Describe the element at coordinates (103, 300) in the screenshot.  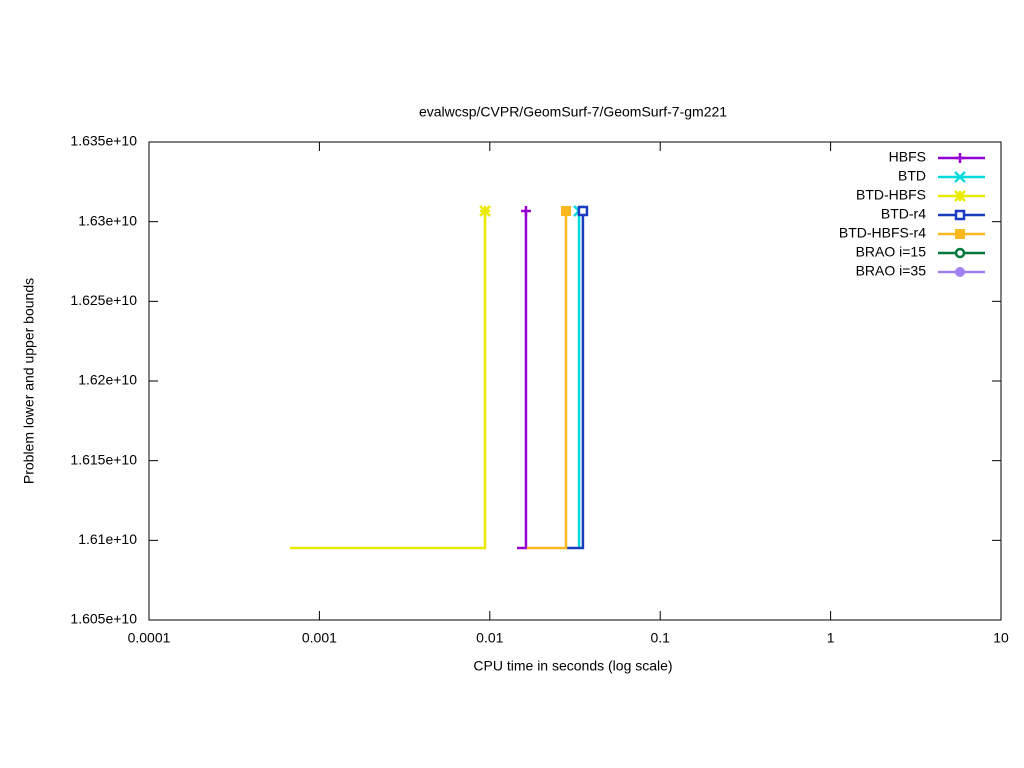
I see `y-tick-label: 1.625e+10` at that location.